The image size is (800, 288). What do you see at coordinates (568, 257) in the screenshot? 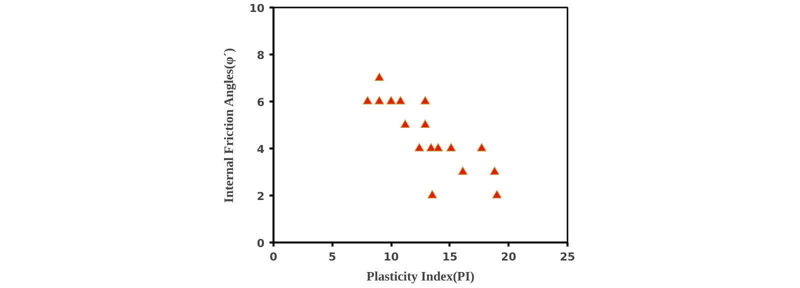
I see `x-tick-label: 25` at bounding box center [568, 257].